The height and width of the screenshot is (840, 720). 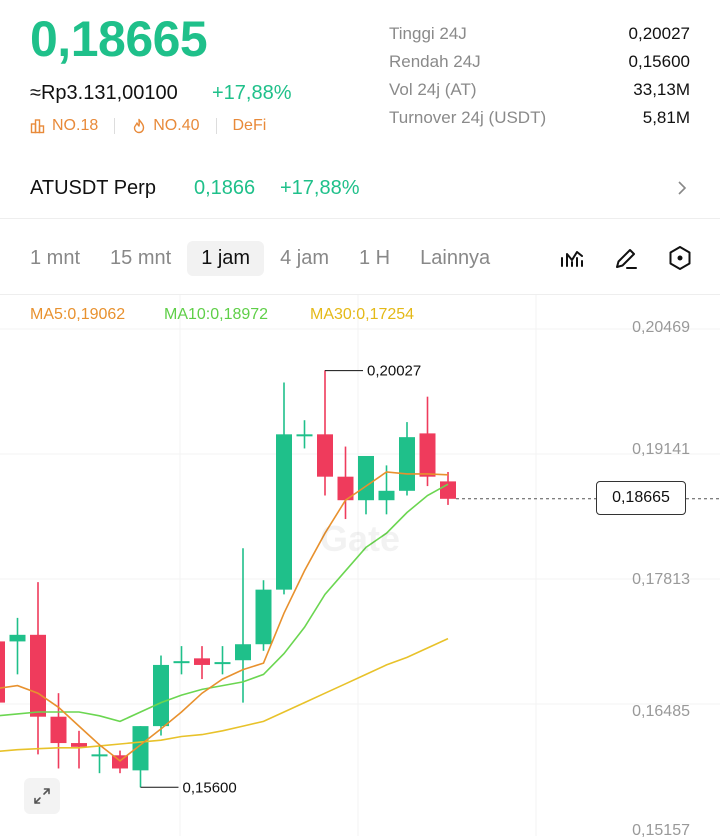 I want to click on expand-icon, so click(x=42, y=796).